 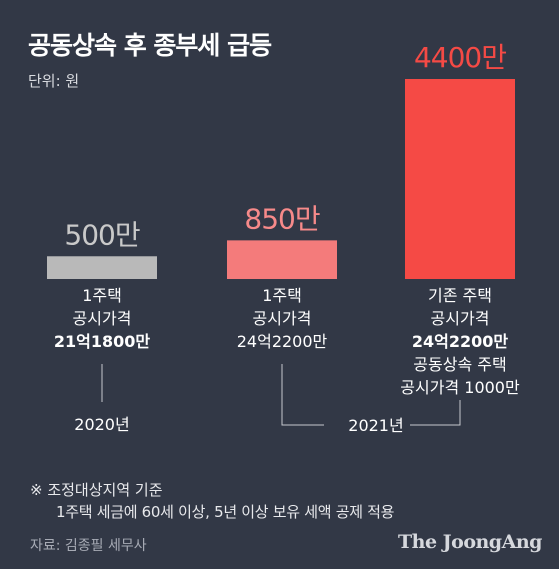 I want to click on category-label-3-line-4: 공동상속 주택, so click(x=459, y=364).